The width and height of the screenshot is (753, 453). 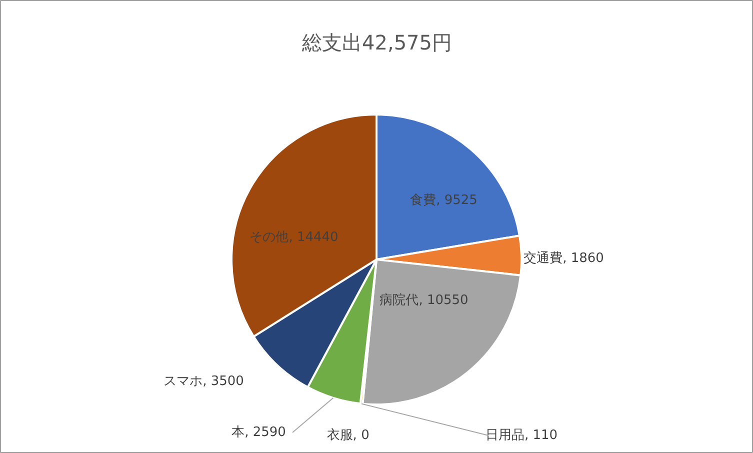 I want to click on data-label: , 14440, so click(x=313, y=237).